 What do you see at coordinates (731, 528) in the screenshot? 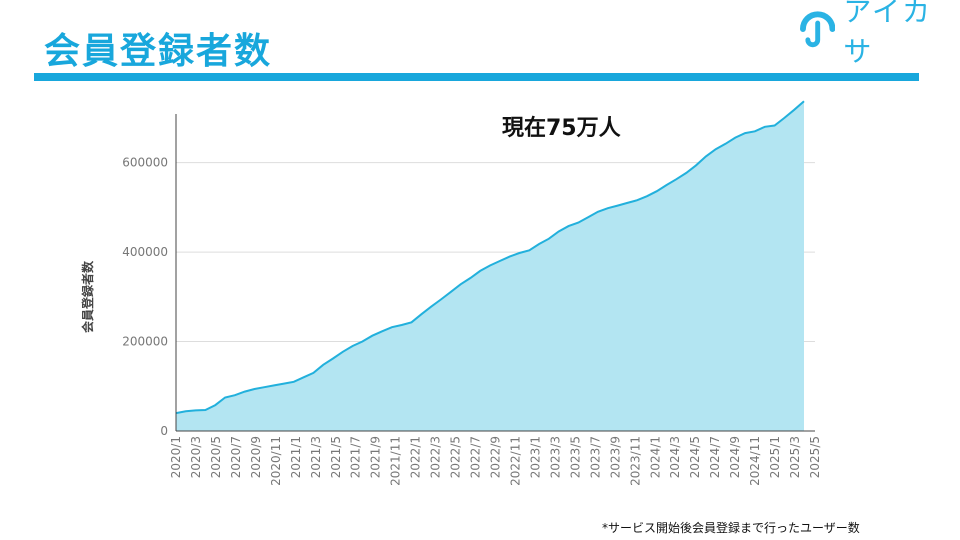
I see `footnote: *サービス開始後会員登録まで行ったユーザー数` at bounding box center [731, 528].